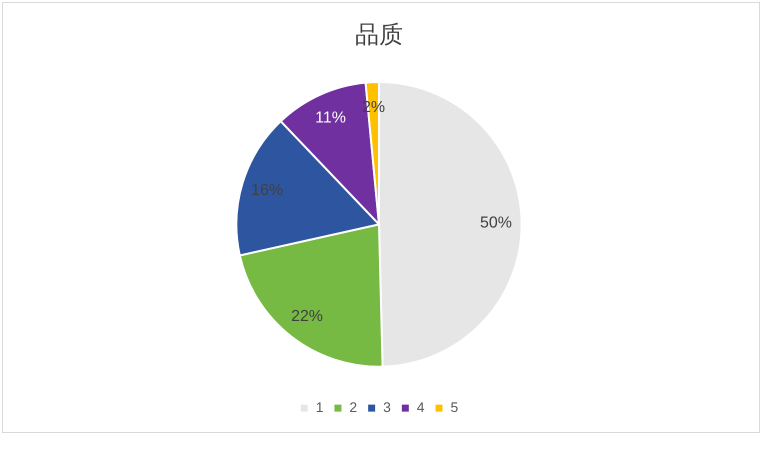 The width and height of the screenshot is (765, 449). Describe the element at coordinates (320, 406) in the screenshot. I see `legend-label: 1` at that location.